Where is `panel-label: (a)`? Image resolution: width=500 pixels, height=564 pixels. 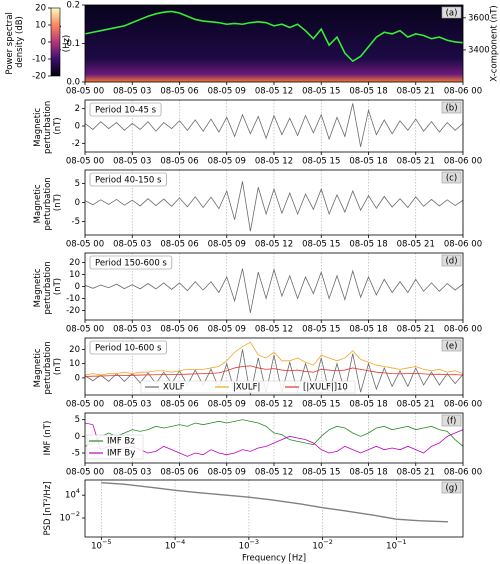
panel-label: (a) is located at coordinates (452, 14).